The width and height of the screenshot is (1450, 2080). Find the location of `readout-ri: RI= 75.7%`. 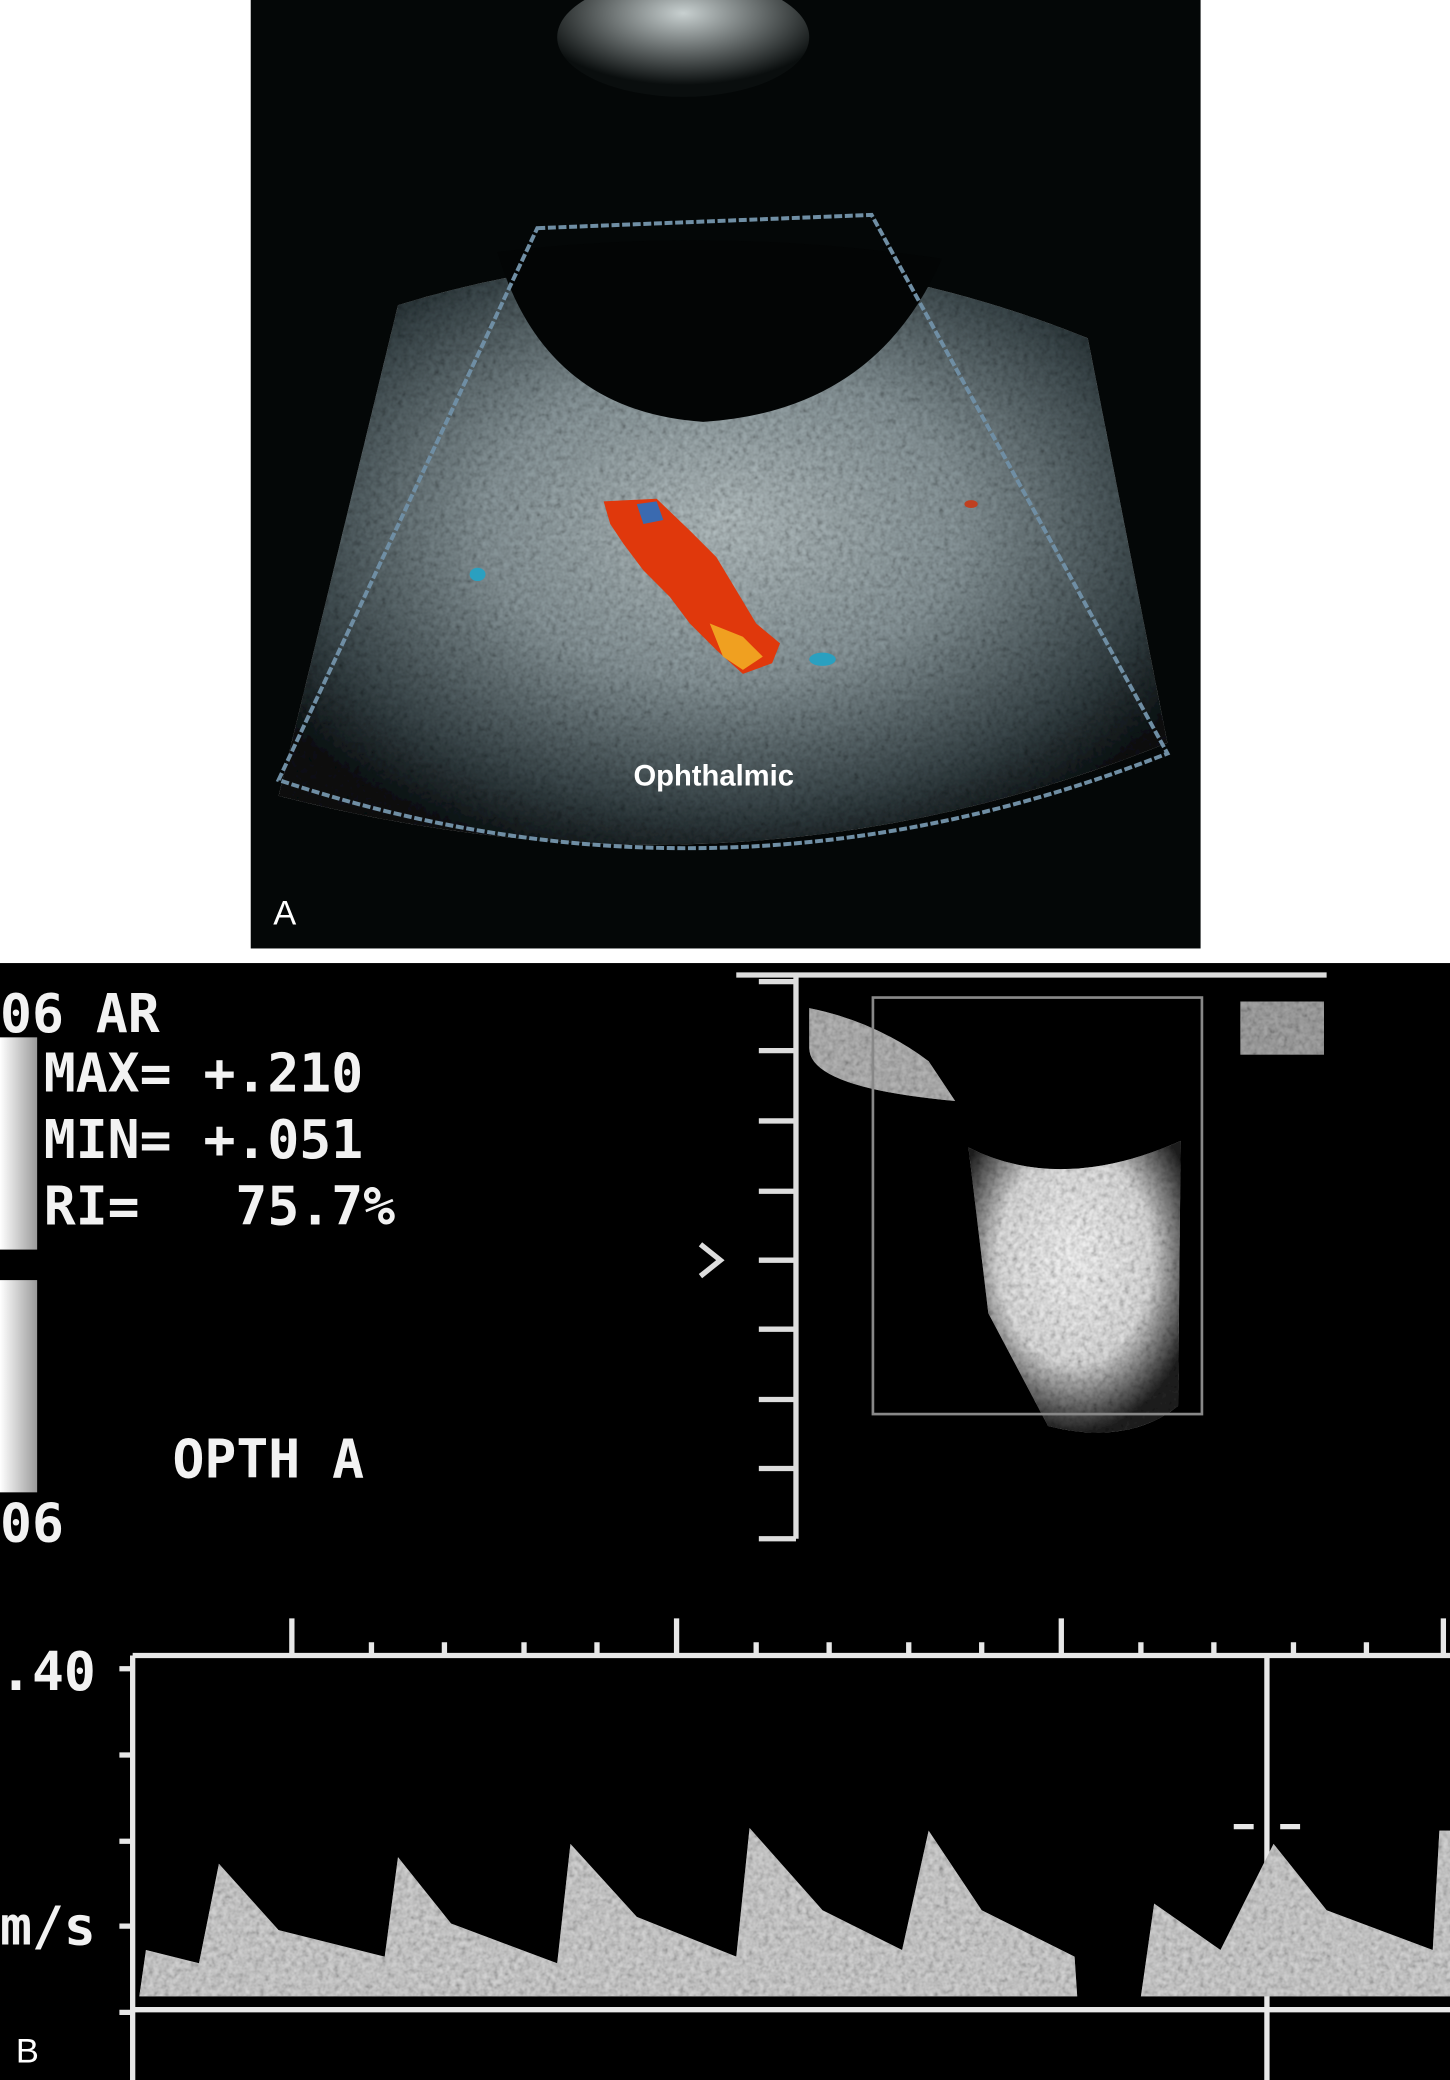

readout-ri: RI= 75.7% is located at coordinates (219, 1206).